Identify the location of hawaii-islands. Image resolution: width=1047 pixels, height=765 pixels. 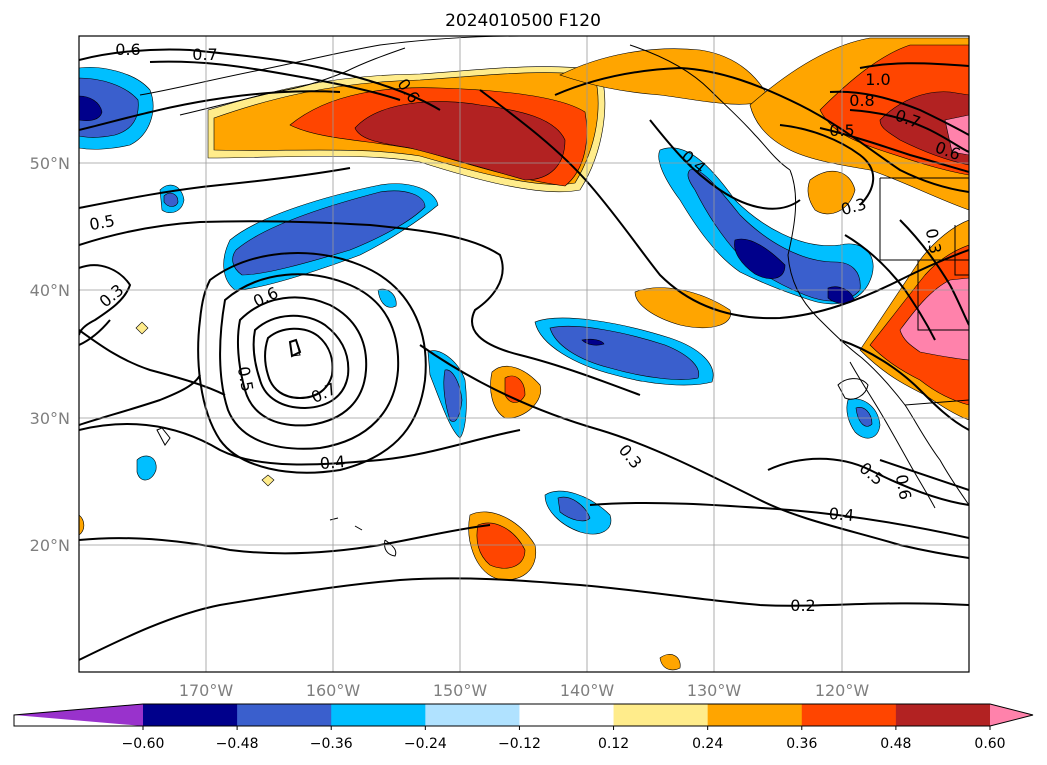
(363, 537).